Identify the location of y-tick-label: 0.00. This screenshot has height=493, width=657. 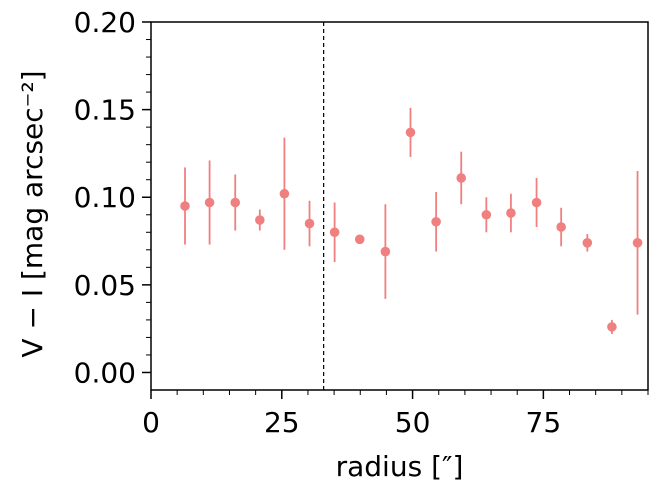
(105, 372).